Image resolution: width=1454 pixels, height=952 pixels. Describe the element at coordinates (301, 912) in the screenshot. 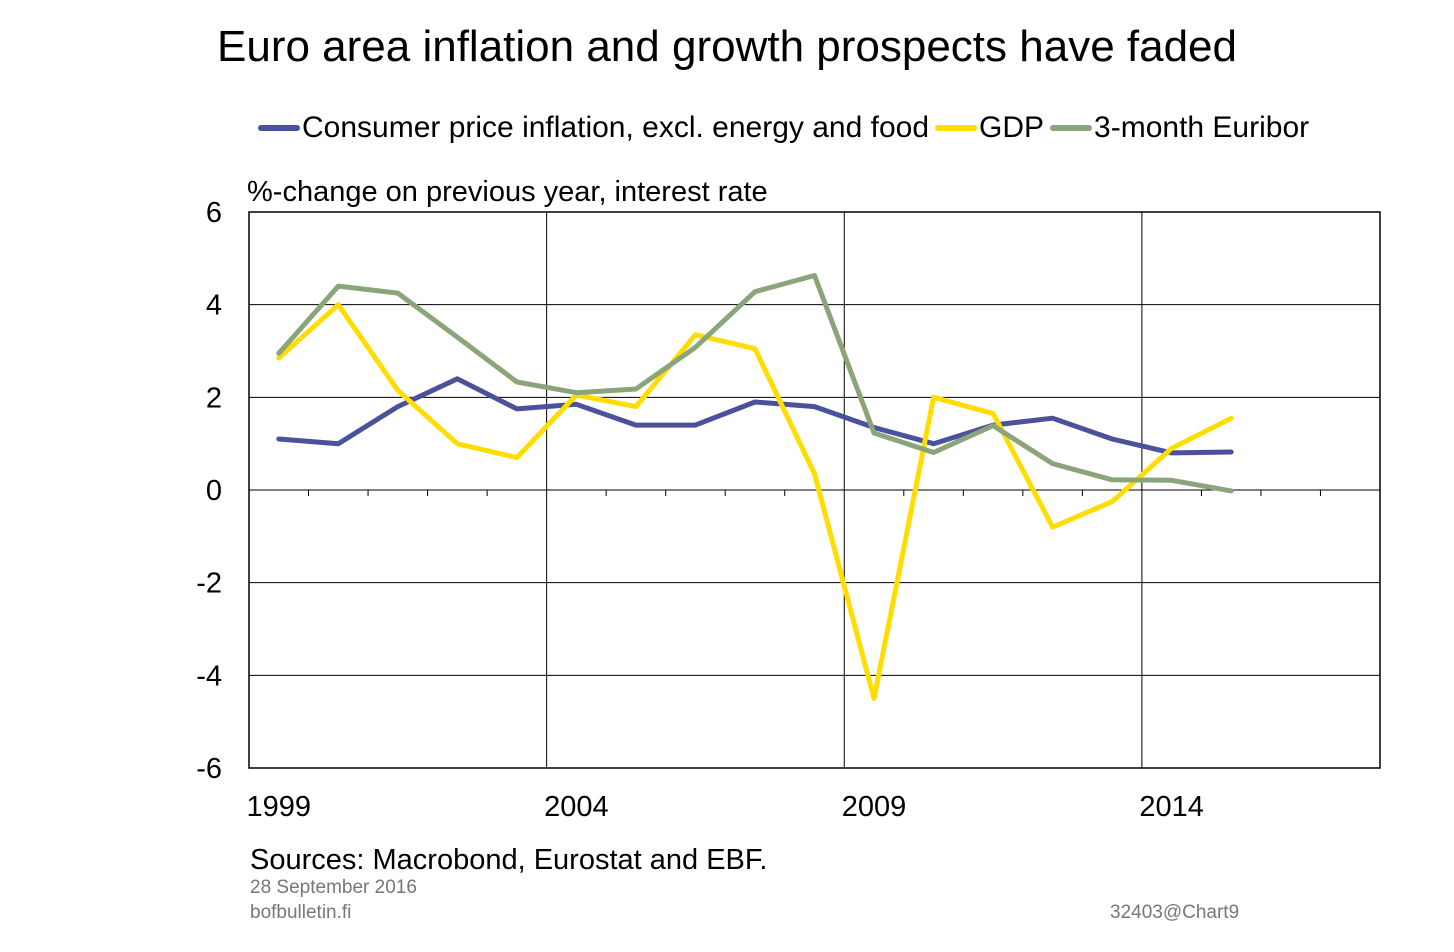

I see `site-name: bofbulletin.fi` at that location.